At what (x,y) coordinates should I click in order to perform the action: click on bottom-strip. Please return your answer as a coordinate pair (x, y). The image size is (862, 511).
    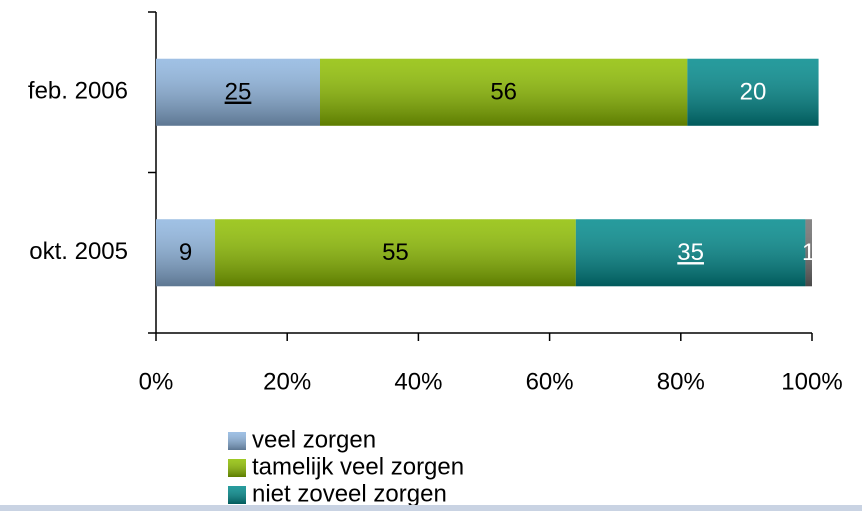
    Looking at the image, I should click on (431, 508).